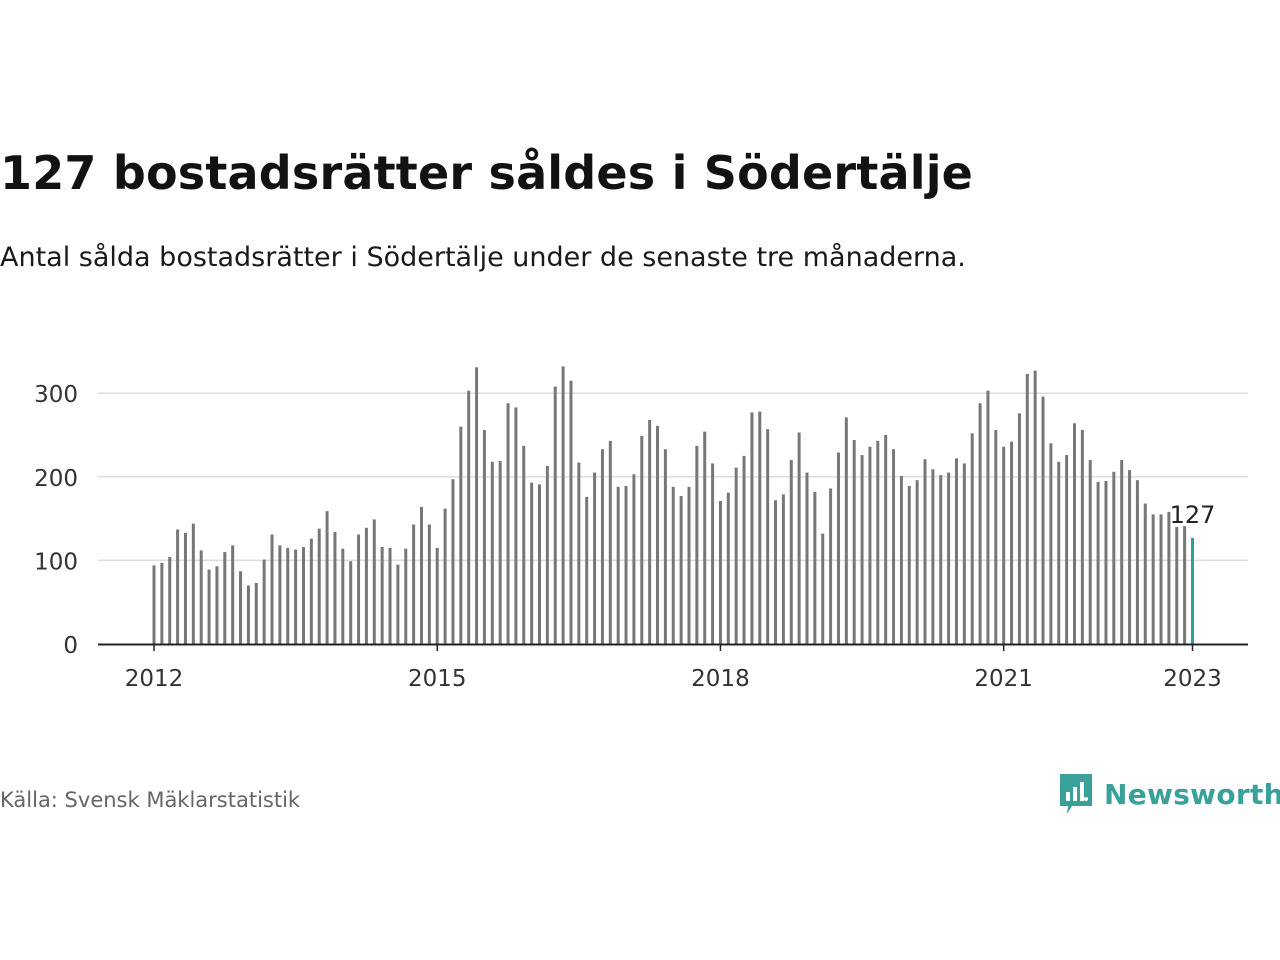 This screenshot has height=960, width=1280. What do you see at coordinates (437, 679) in the screenshot?
I see `x-tick-label: 2015` at bounding box center [437, 679].